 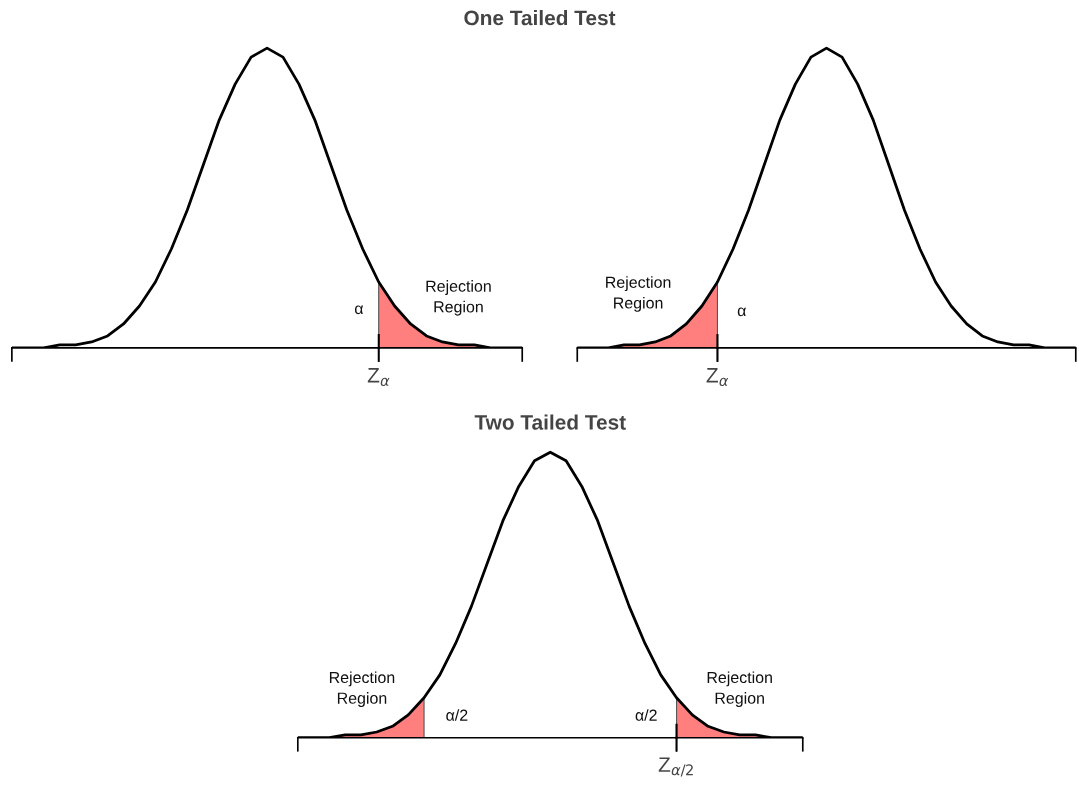 What do you see at coordinates (675, 767) in the screenshot?
I see `text: Z$_{α/2}$` at bounding box center [675, 767].